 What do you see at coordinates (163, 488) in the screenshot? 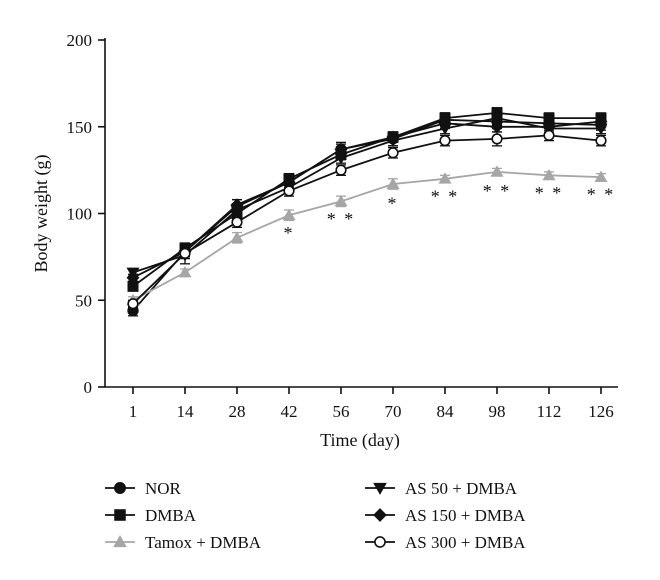
I see `legend-label: NOR` at bounding box center [163, 488].